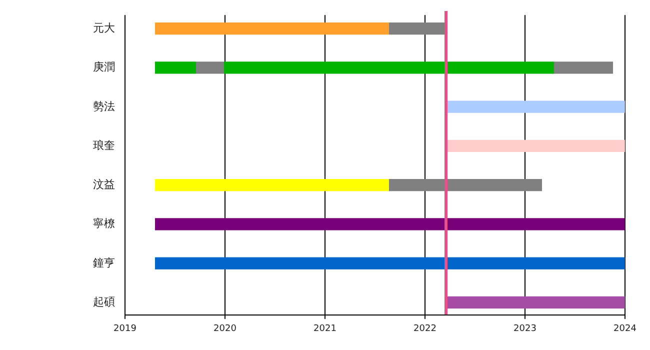 The width and height of the screenshot is (650, 350). I want to click on y-tick-label: 鐘亨, so click(104, 263).